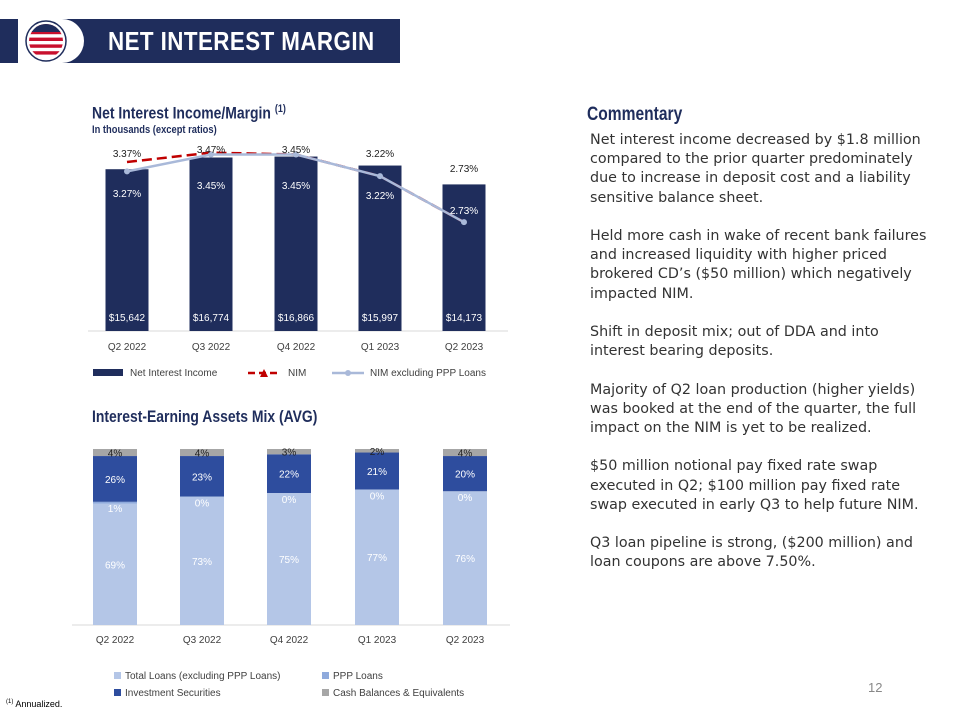 This screenshot has height=720, width=960. Describe the element at coordinates (296, 150) in the screenshot. I see `nim-data-label: 3.45%` at that location.